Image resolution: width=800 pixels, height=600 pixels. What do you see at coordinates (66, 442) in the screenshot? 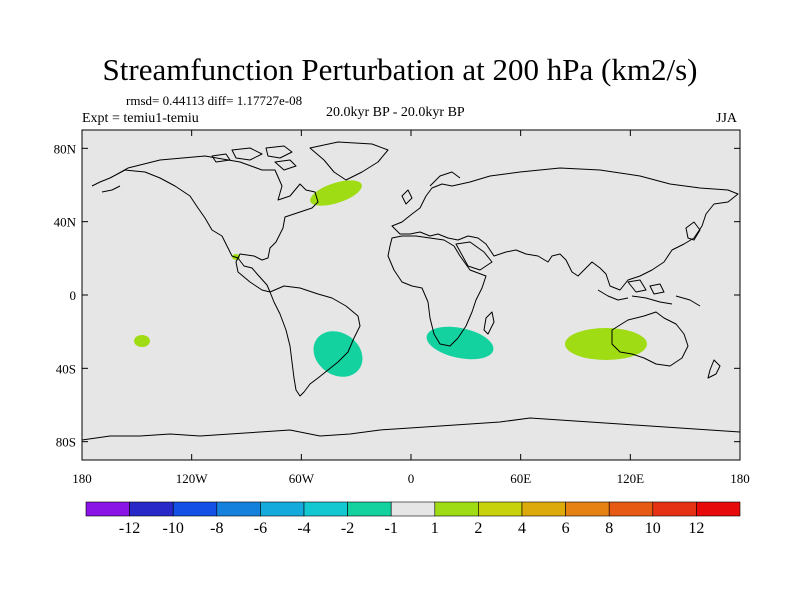
I see `y-tick-label: 80S` at bounding box center [66, 442].